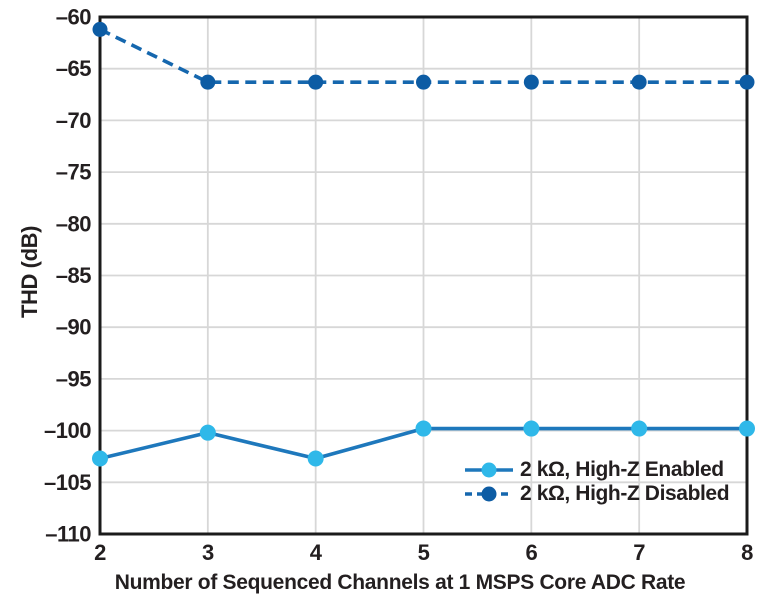 This screenshot has height=595, width=765. Describe the element at coordinates (67, 430) in the screenshot. I see `y-tick-label: –100` at that location.